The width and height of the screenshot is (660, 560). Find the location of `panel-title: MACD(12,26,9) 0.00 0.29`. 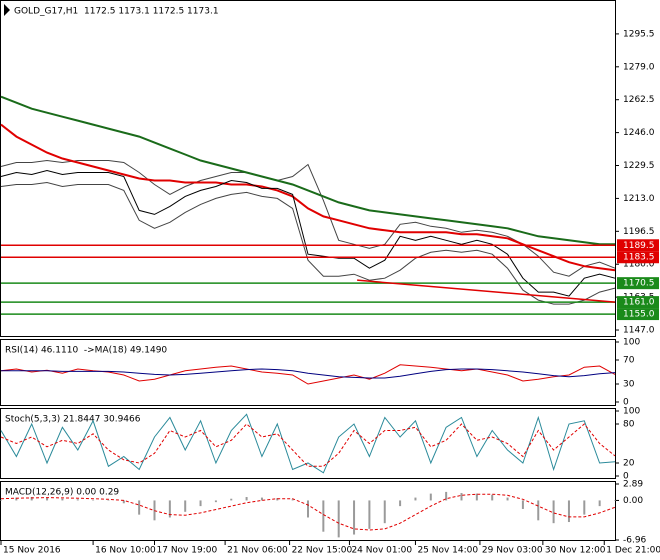

panel-title: MACD(12,26,9) 0.00 0.29 is located at coordinates (62, 493).